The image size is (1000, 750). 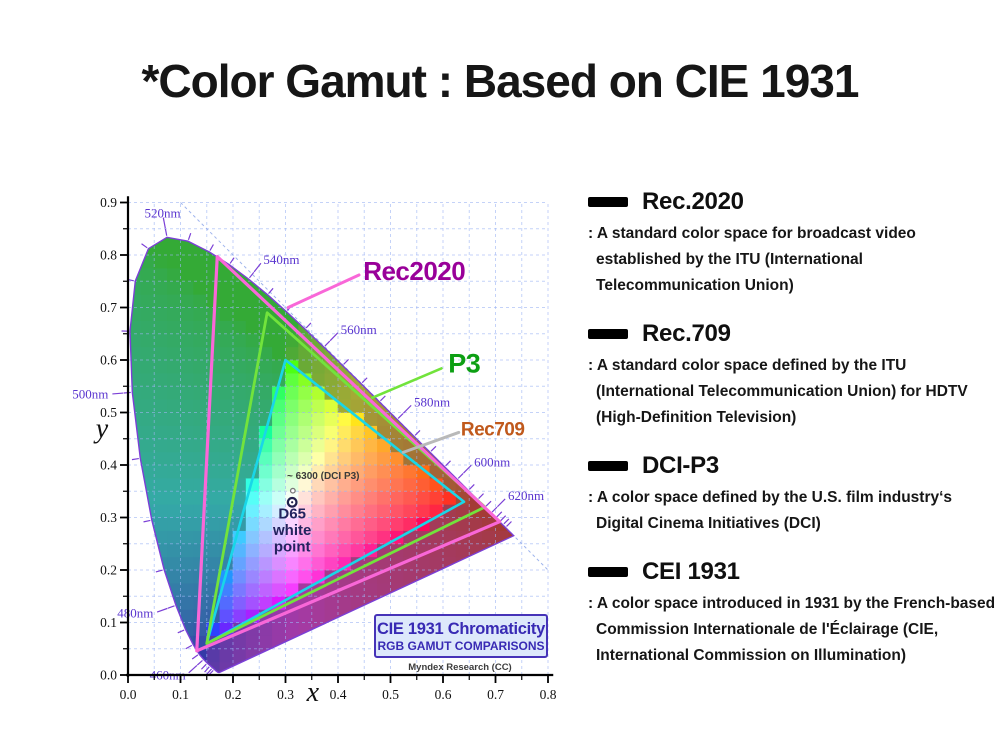 What do you see at coordinates (414, 271) in the screenshot?
I see `svg-text: Rec2020` at bounding box center [414, 271].